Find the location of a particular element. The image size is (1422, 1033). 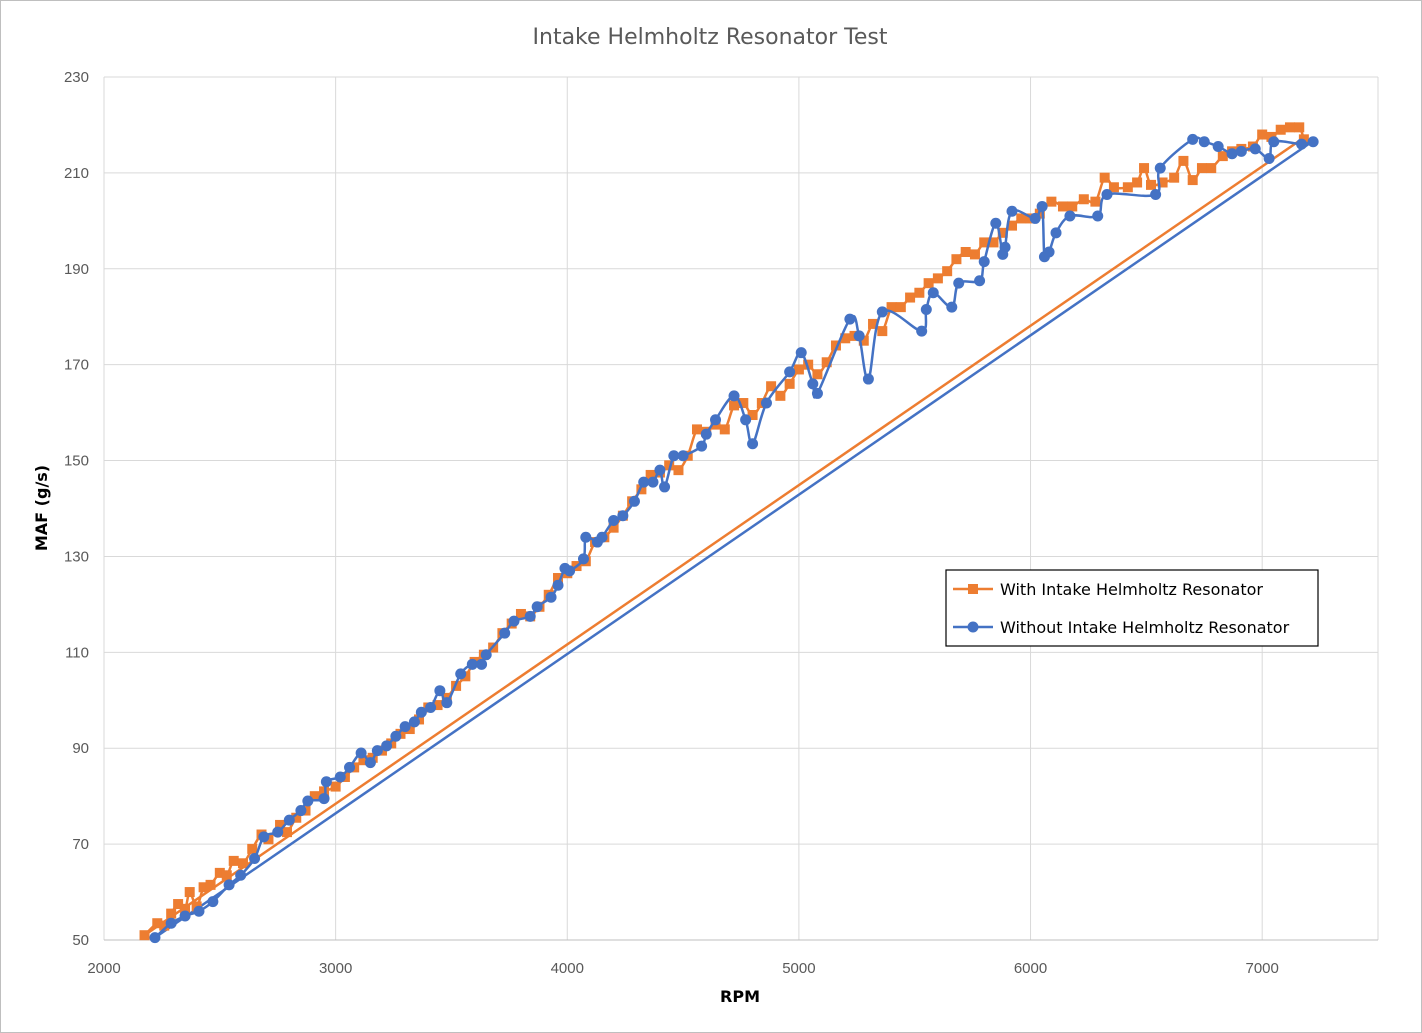

legend-label-with-resonator: With Intake Helmholtz Resonator is located at coordinates (1131, 589).